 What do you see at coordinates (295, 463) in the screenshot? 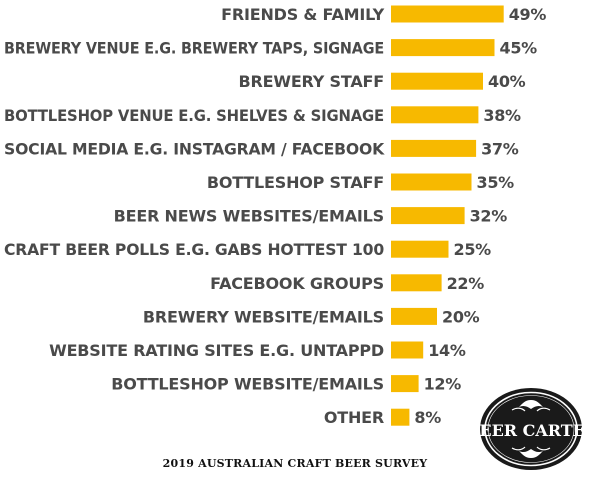
I see `survey-title: 2019 AUSTRALIAN CRAFT BEER SURVEY` at bounding box center [295, 463].